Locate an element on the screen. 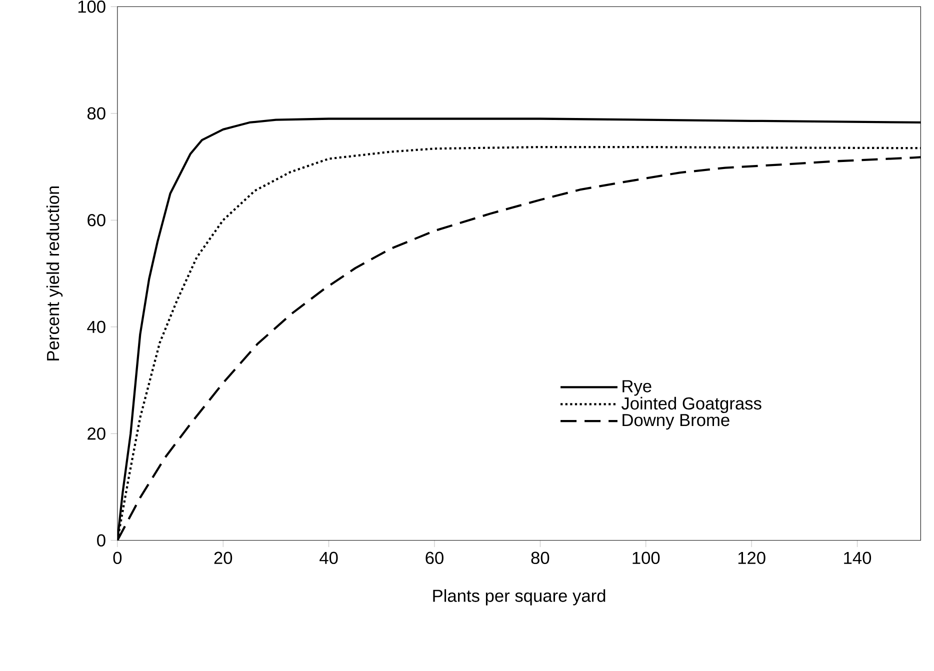 Image resolution: width=934 pixels, height=671 pixels. legend-label: Jointed Goatgrass is located at coordinates (691, 404).